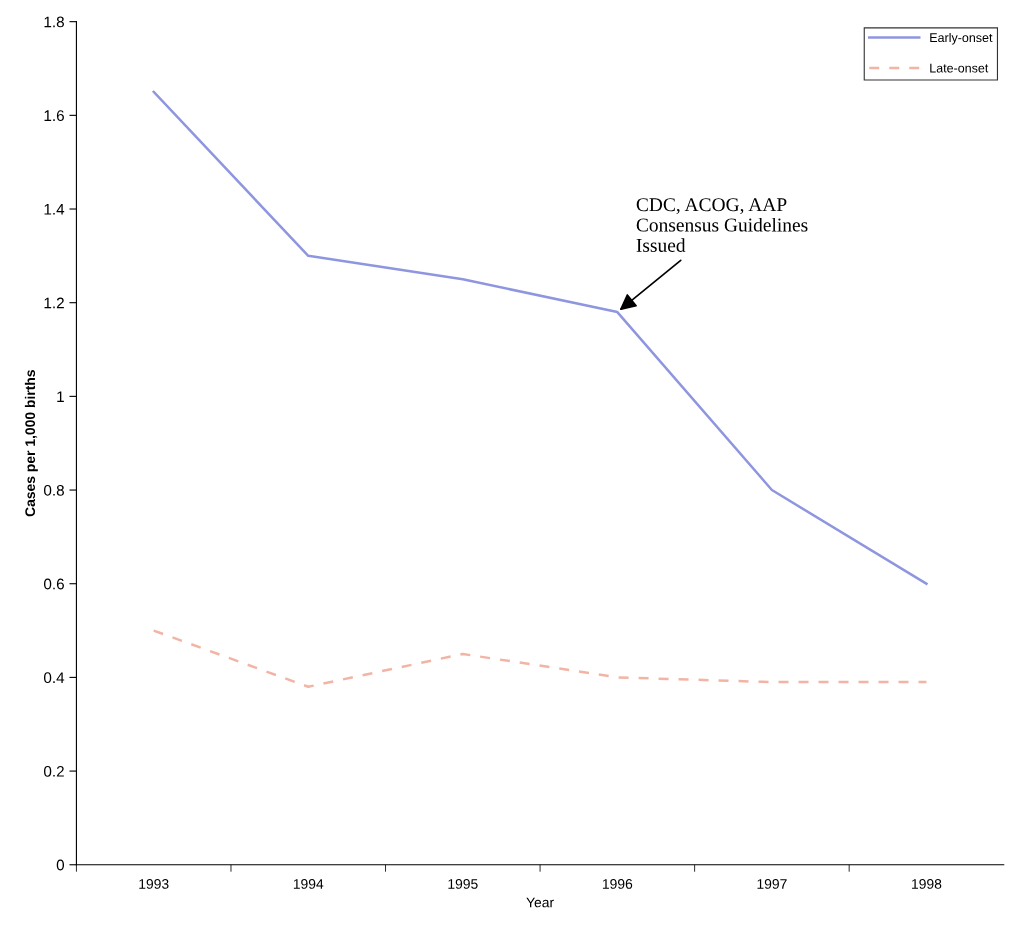 The width and height of the screenshot is (1019, 942). What do you see at coordinates (540, 659) in the screenshot?
I see `line-series` at bounding box center [540, 659].